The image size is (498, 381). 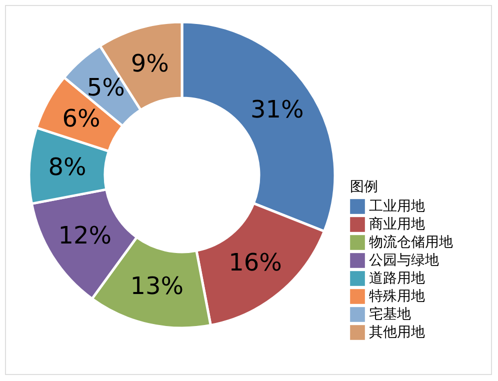 What do you see at coordinates (157, 286) in the screenshot?
I see `data-label: 13%` at bounding box center [157, 286].